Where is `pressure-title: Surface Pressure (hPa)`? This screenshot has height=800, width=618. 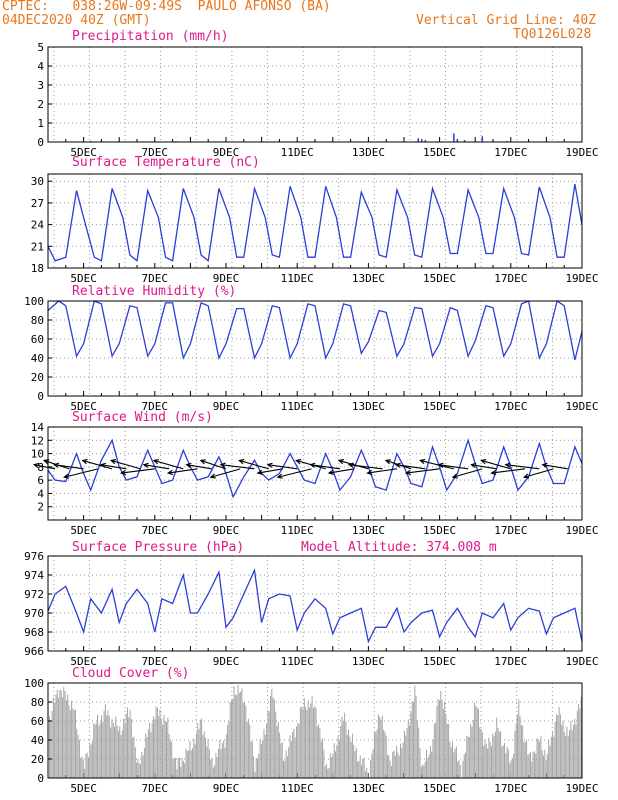
pressure-title: Surface Pressure (hPa) is located at coordinates (158, 547).